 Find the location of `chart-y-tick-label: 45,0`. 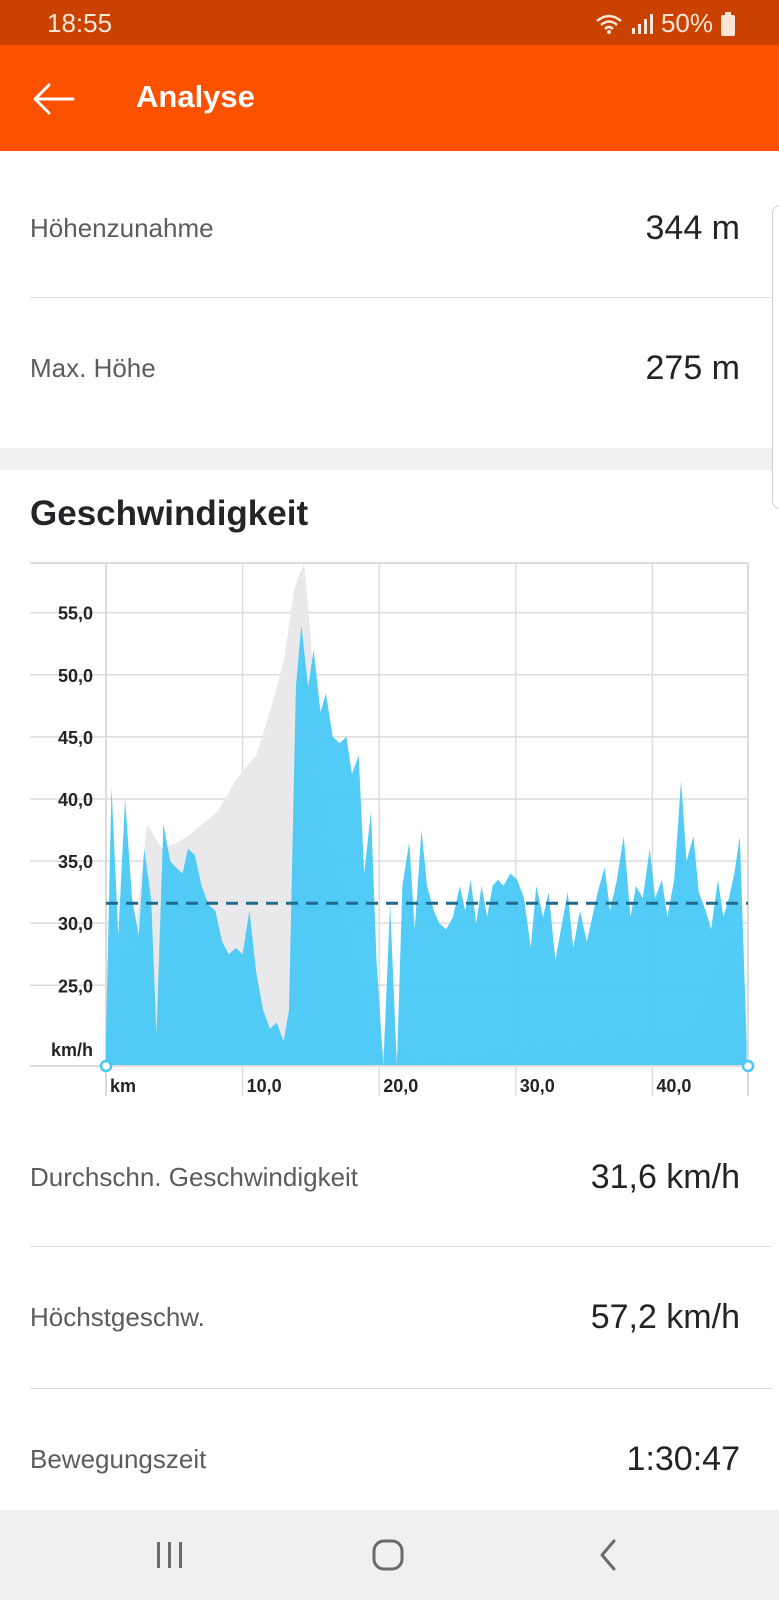

chart-y-tick-label: 45,0 is located at coordinates (75, 738).